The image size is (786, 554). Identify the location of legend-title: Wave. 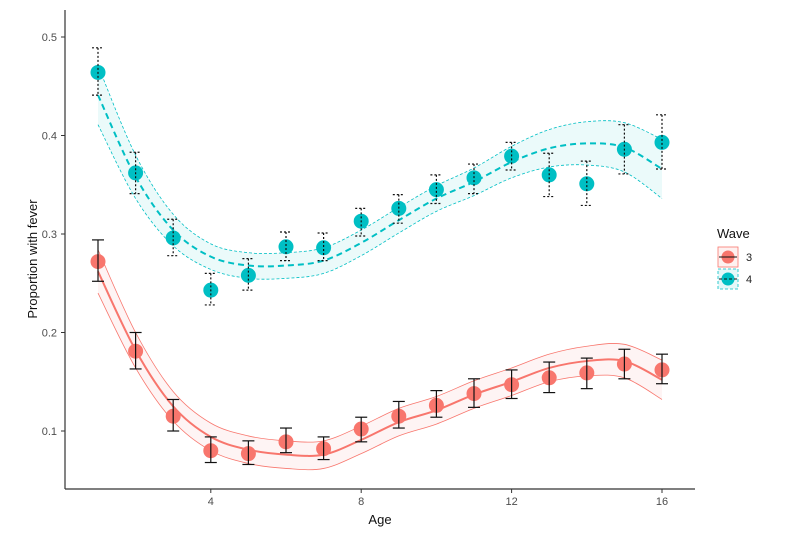
(733, 233).